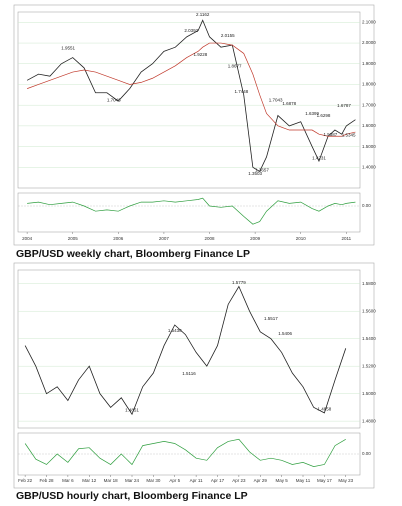 The height and width of the screenshot is (506, 402). Describe the element at coordinates (369, 104) in the screenshot. I see `y-tick-label: 1.7000` at that location.